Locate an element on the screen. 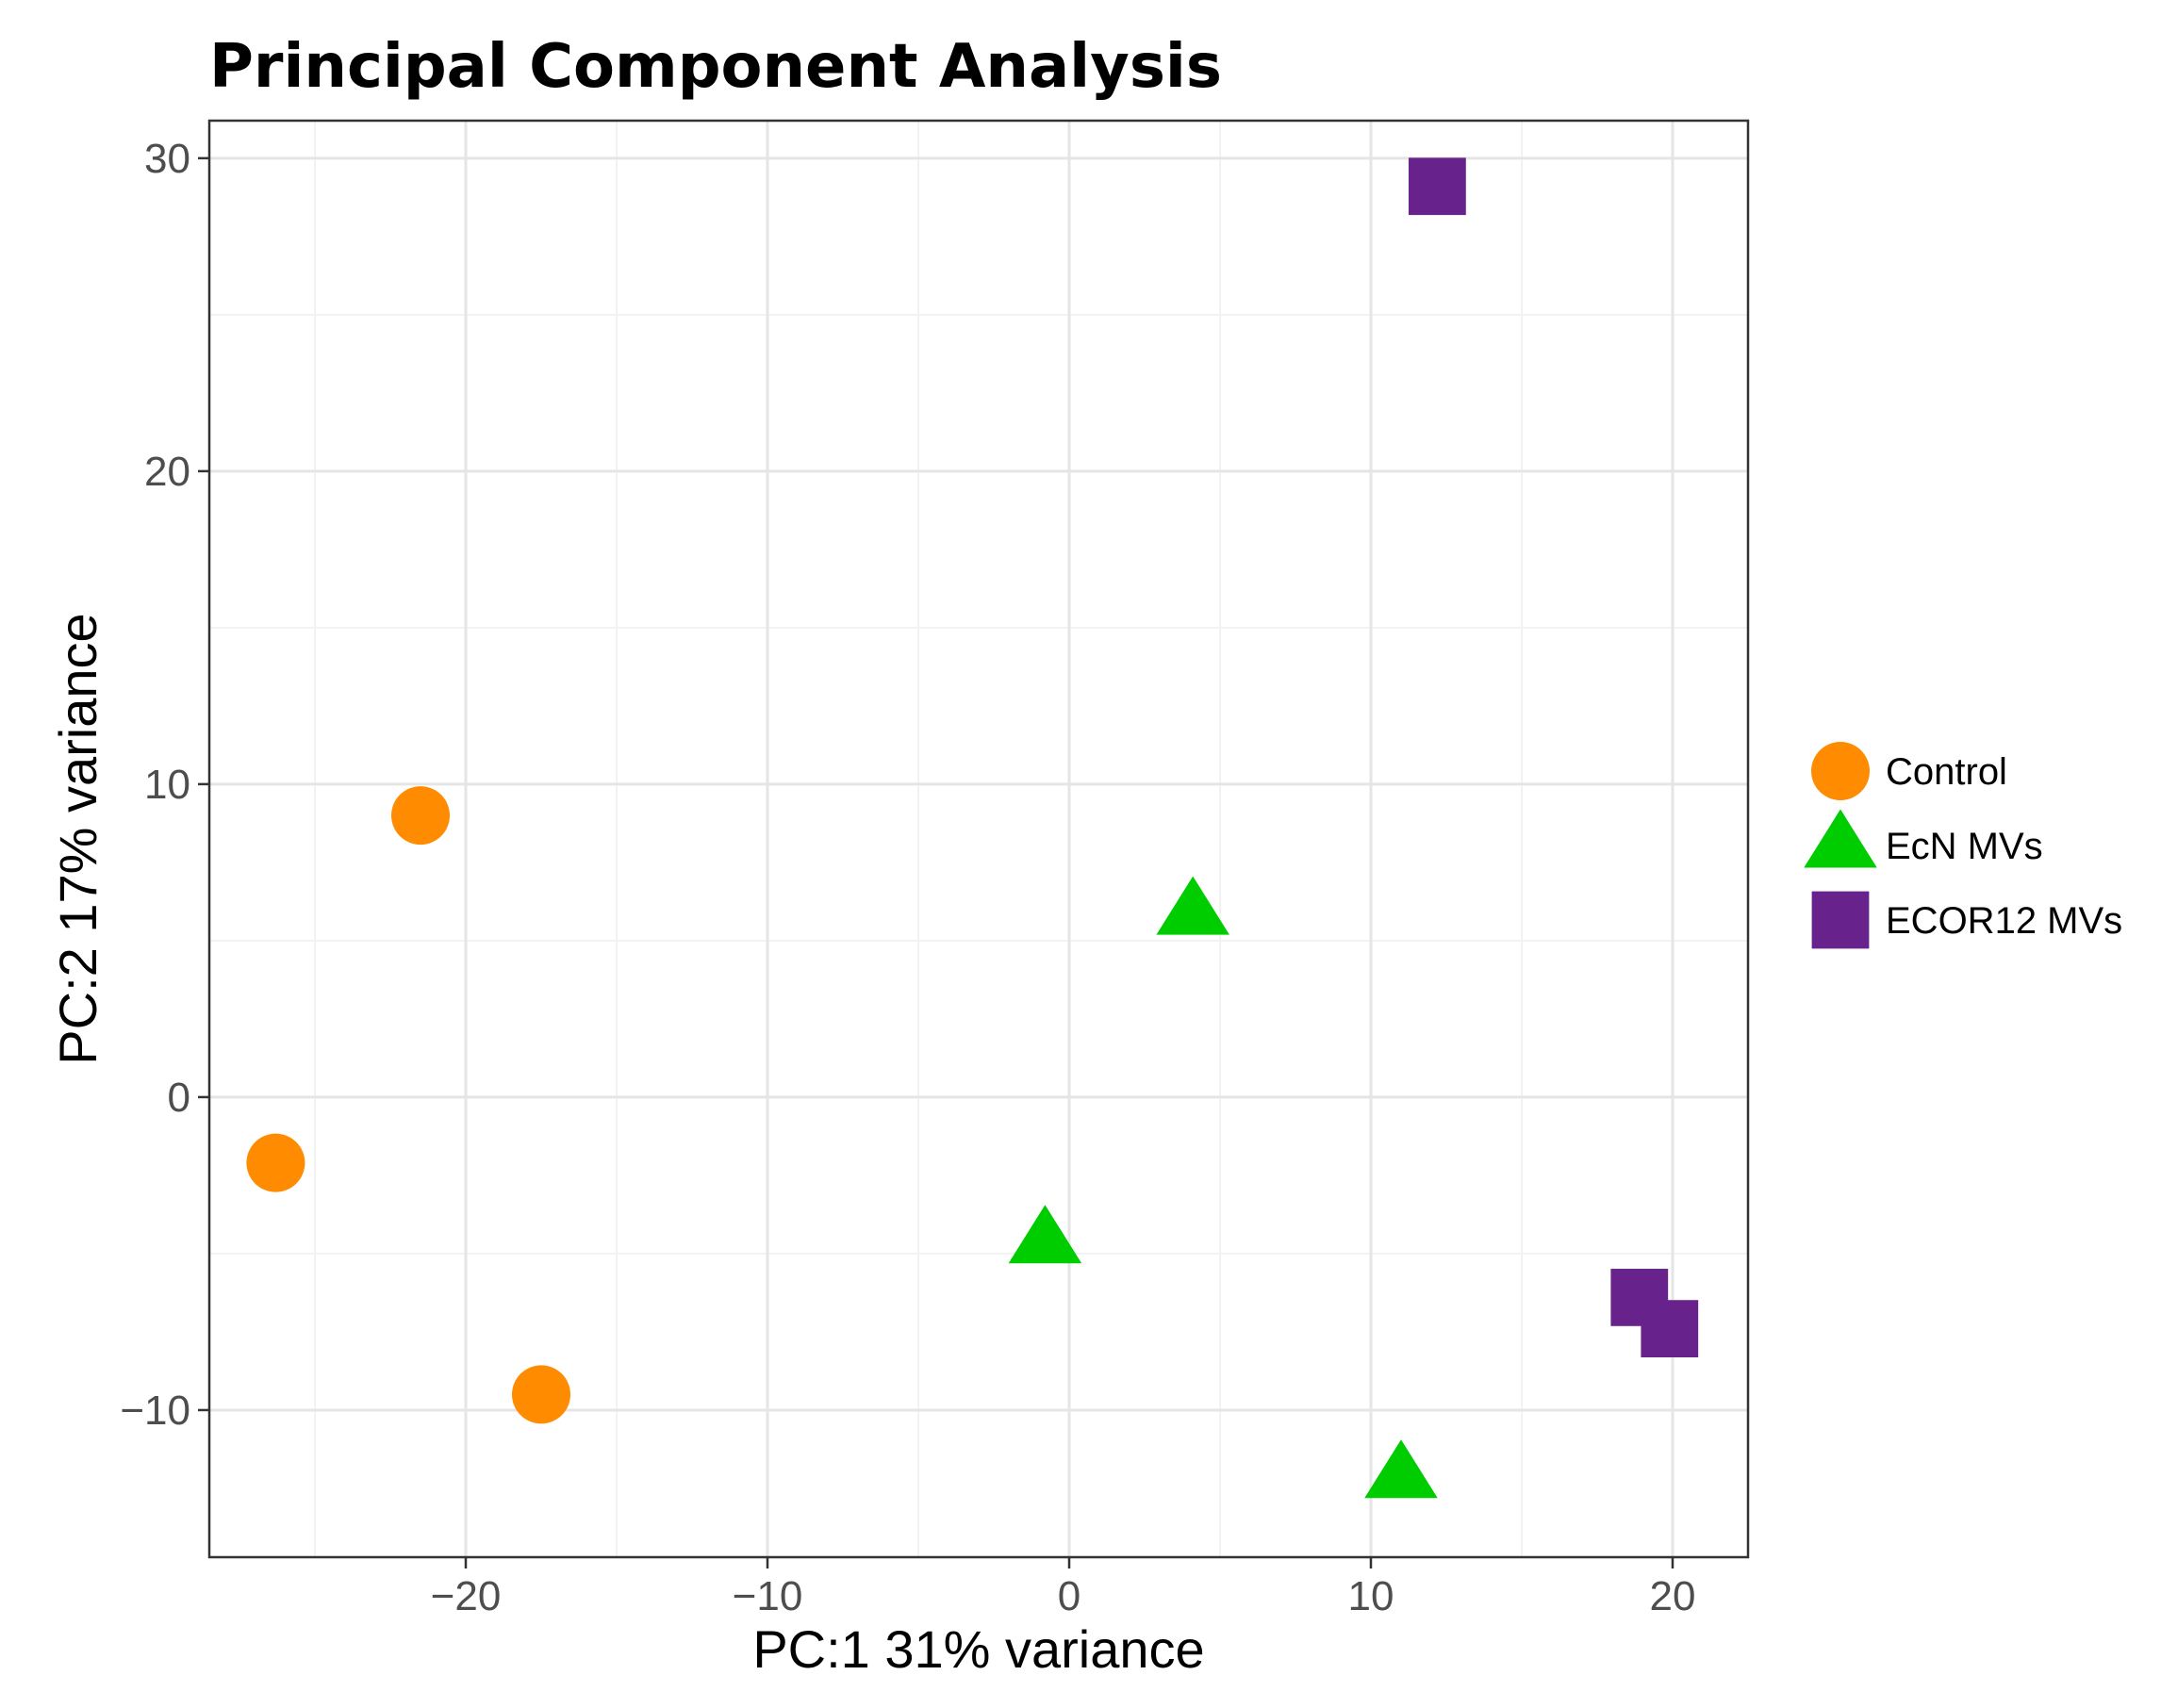  y-tick-label: 0 is located at coordinates (179, 1098).